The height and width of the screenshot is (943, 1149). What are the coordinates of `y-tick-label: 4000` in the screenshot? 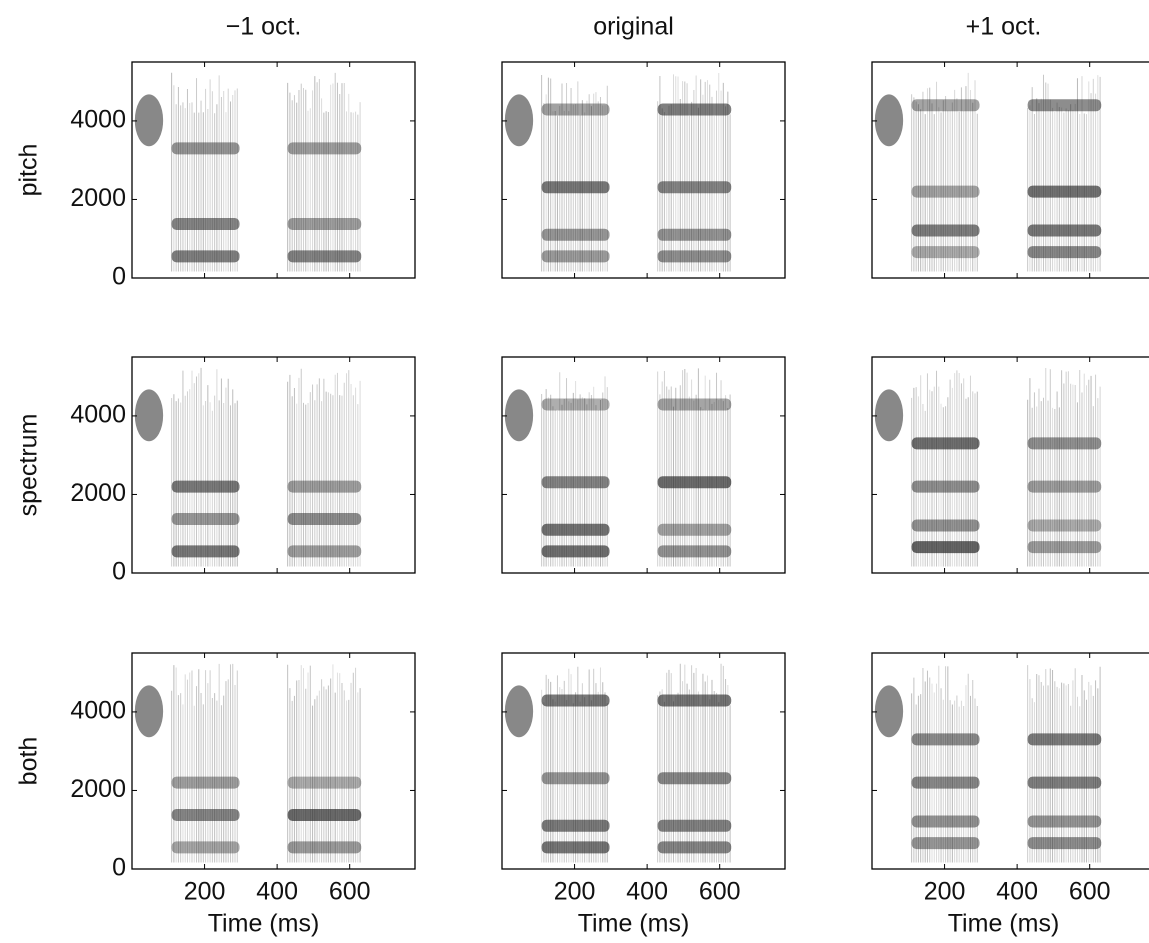 It's located at (98, 415).